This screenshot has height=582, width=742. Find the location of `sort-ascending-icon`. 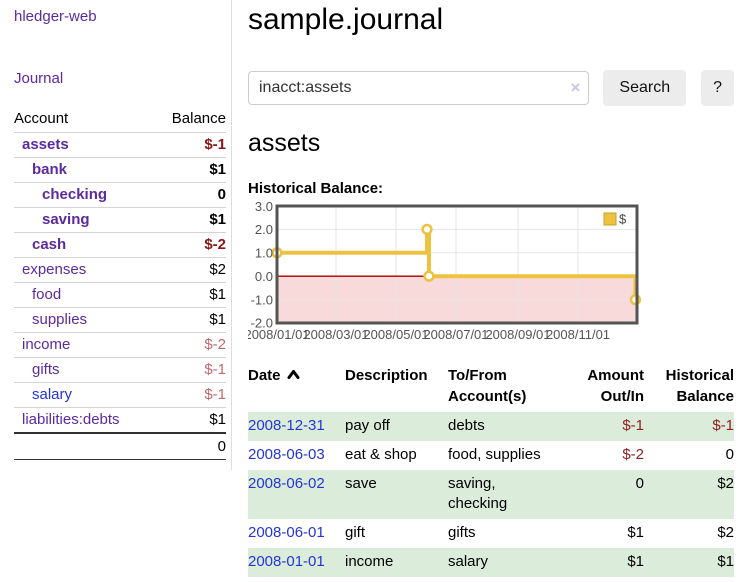

sort-ascending-icon is located at coordinates (293, 374).